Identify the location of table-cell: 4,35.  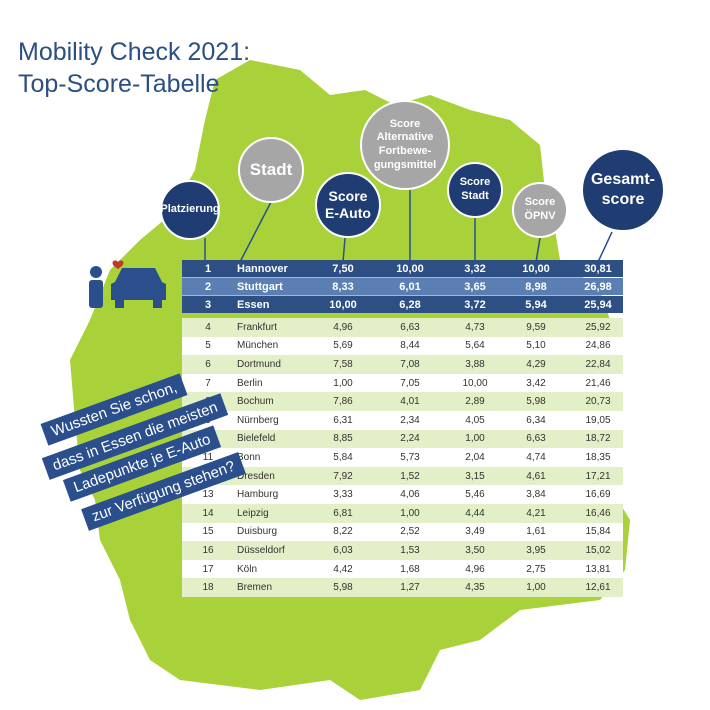
(475, 588).